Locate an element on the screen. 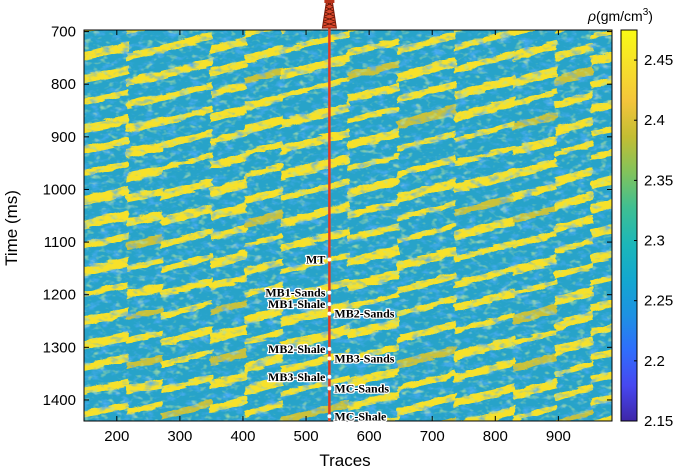  x-tick-label: 900 is located at coordinates (558, 436).